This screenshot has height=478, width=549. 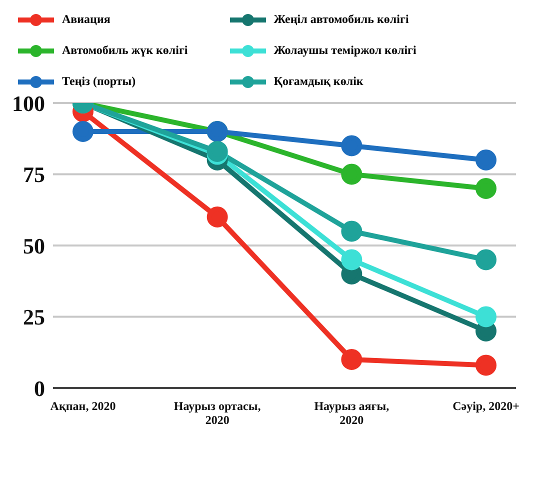 I want to click on legend-label: Жолаушы теміржол көлігі, so click(x=345, y=50).